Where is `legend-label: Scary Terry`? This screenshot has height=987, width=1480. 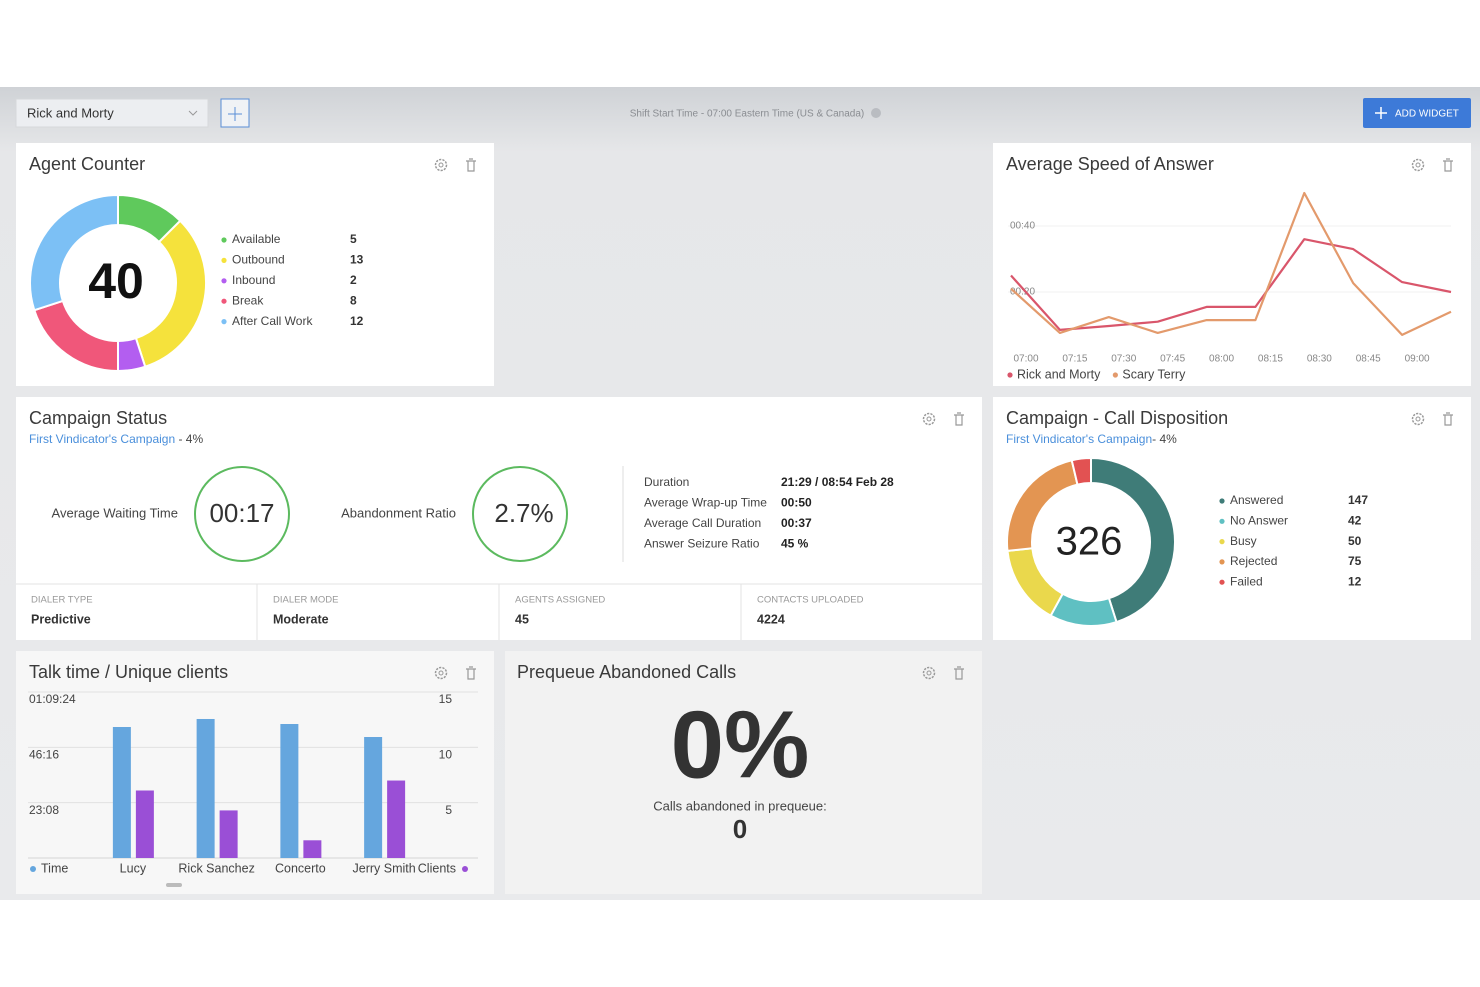 legend-label: Scary Terry is located at coordinates (1154, 374).